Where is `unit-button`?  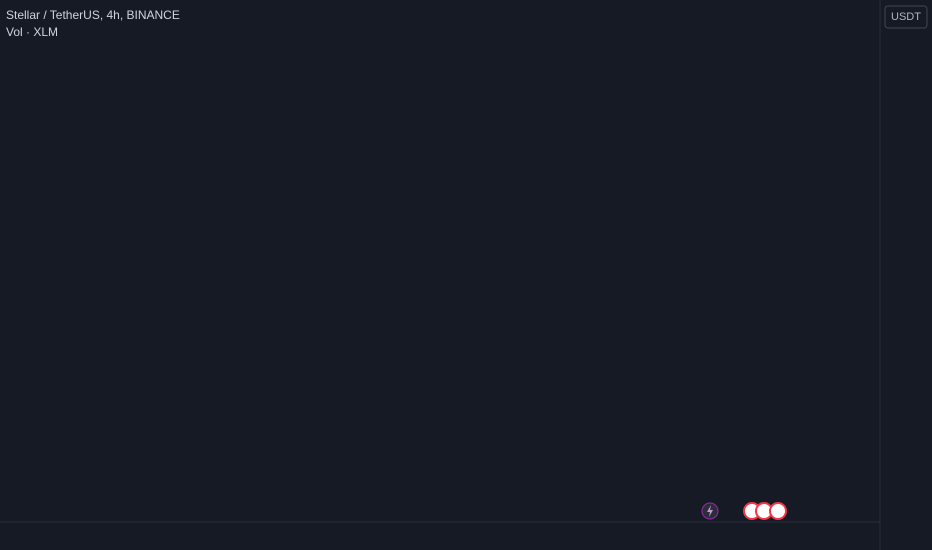 unit-button is located at coordinates (906, 17).